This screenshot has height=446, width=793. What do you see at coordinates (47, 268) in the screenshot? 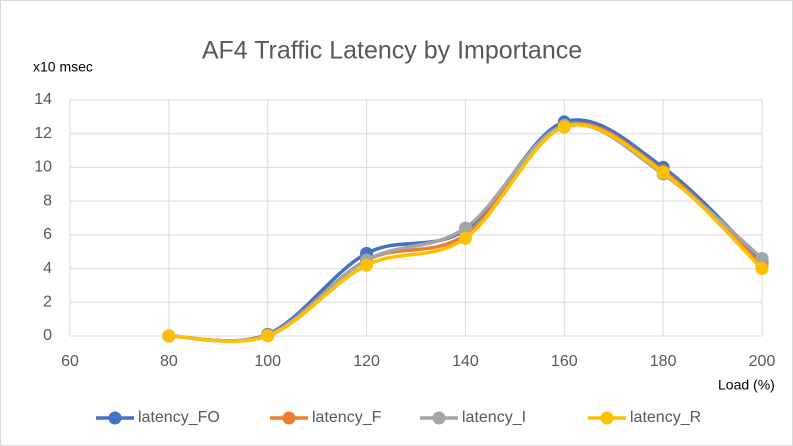
I see `y-tick-label: 4` at bounding box center [47, 268].